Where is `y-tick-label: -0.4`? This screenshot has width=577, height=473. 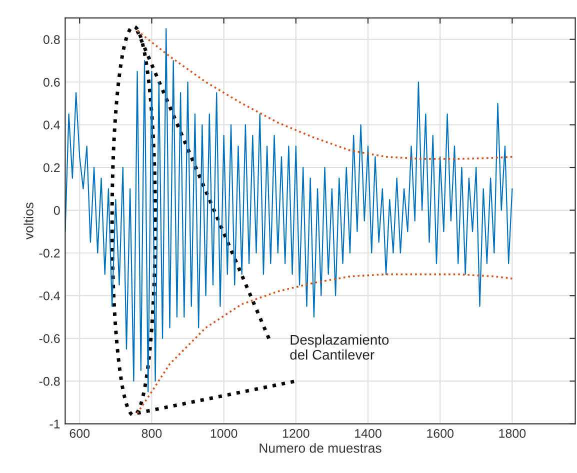 y-tick-label: -0.4 is located at coordinates (49, 295).